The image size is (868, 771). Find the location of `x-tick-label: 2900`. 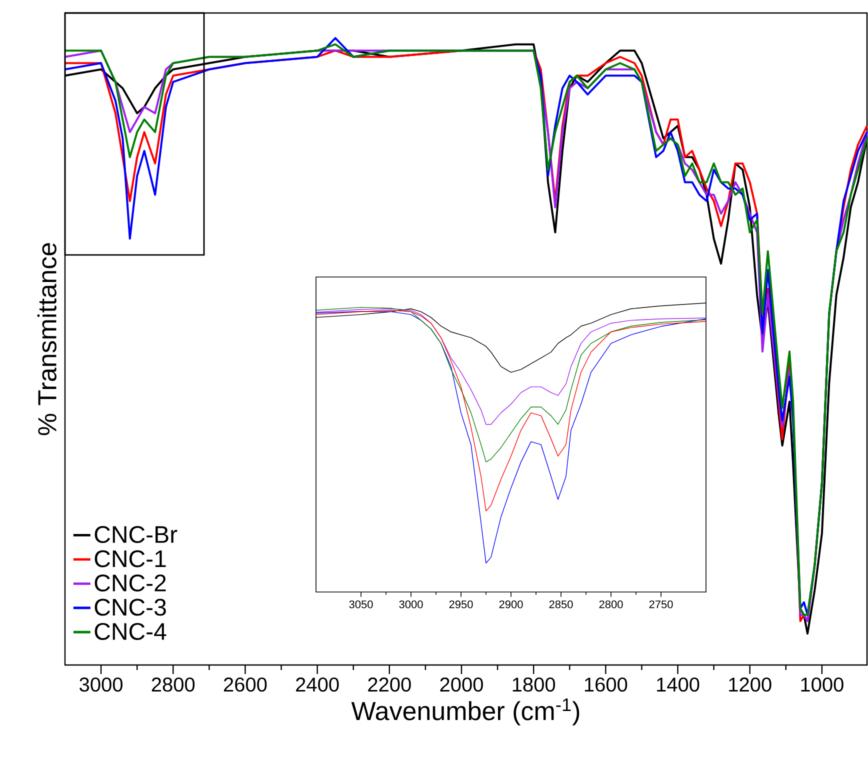

x-tick-label: 2900 is located at coordinates (511, 604).